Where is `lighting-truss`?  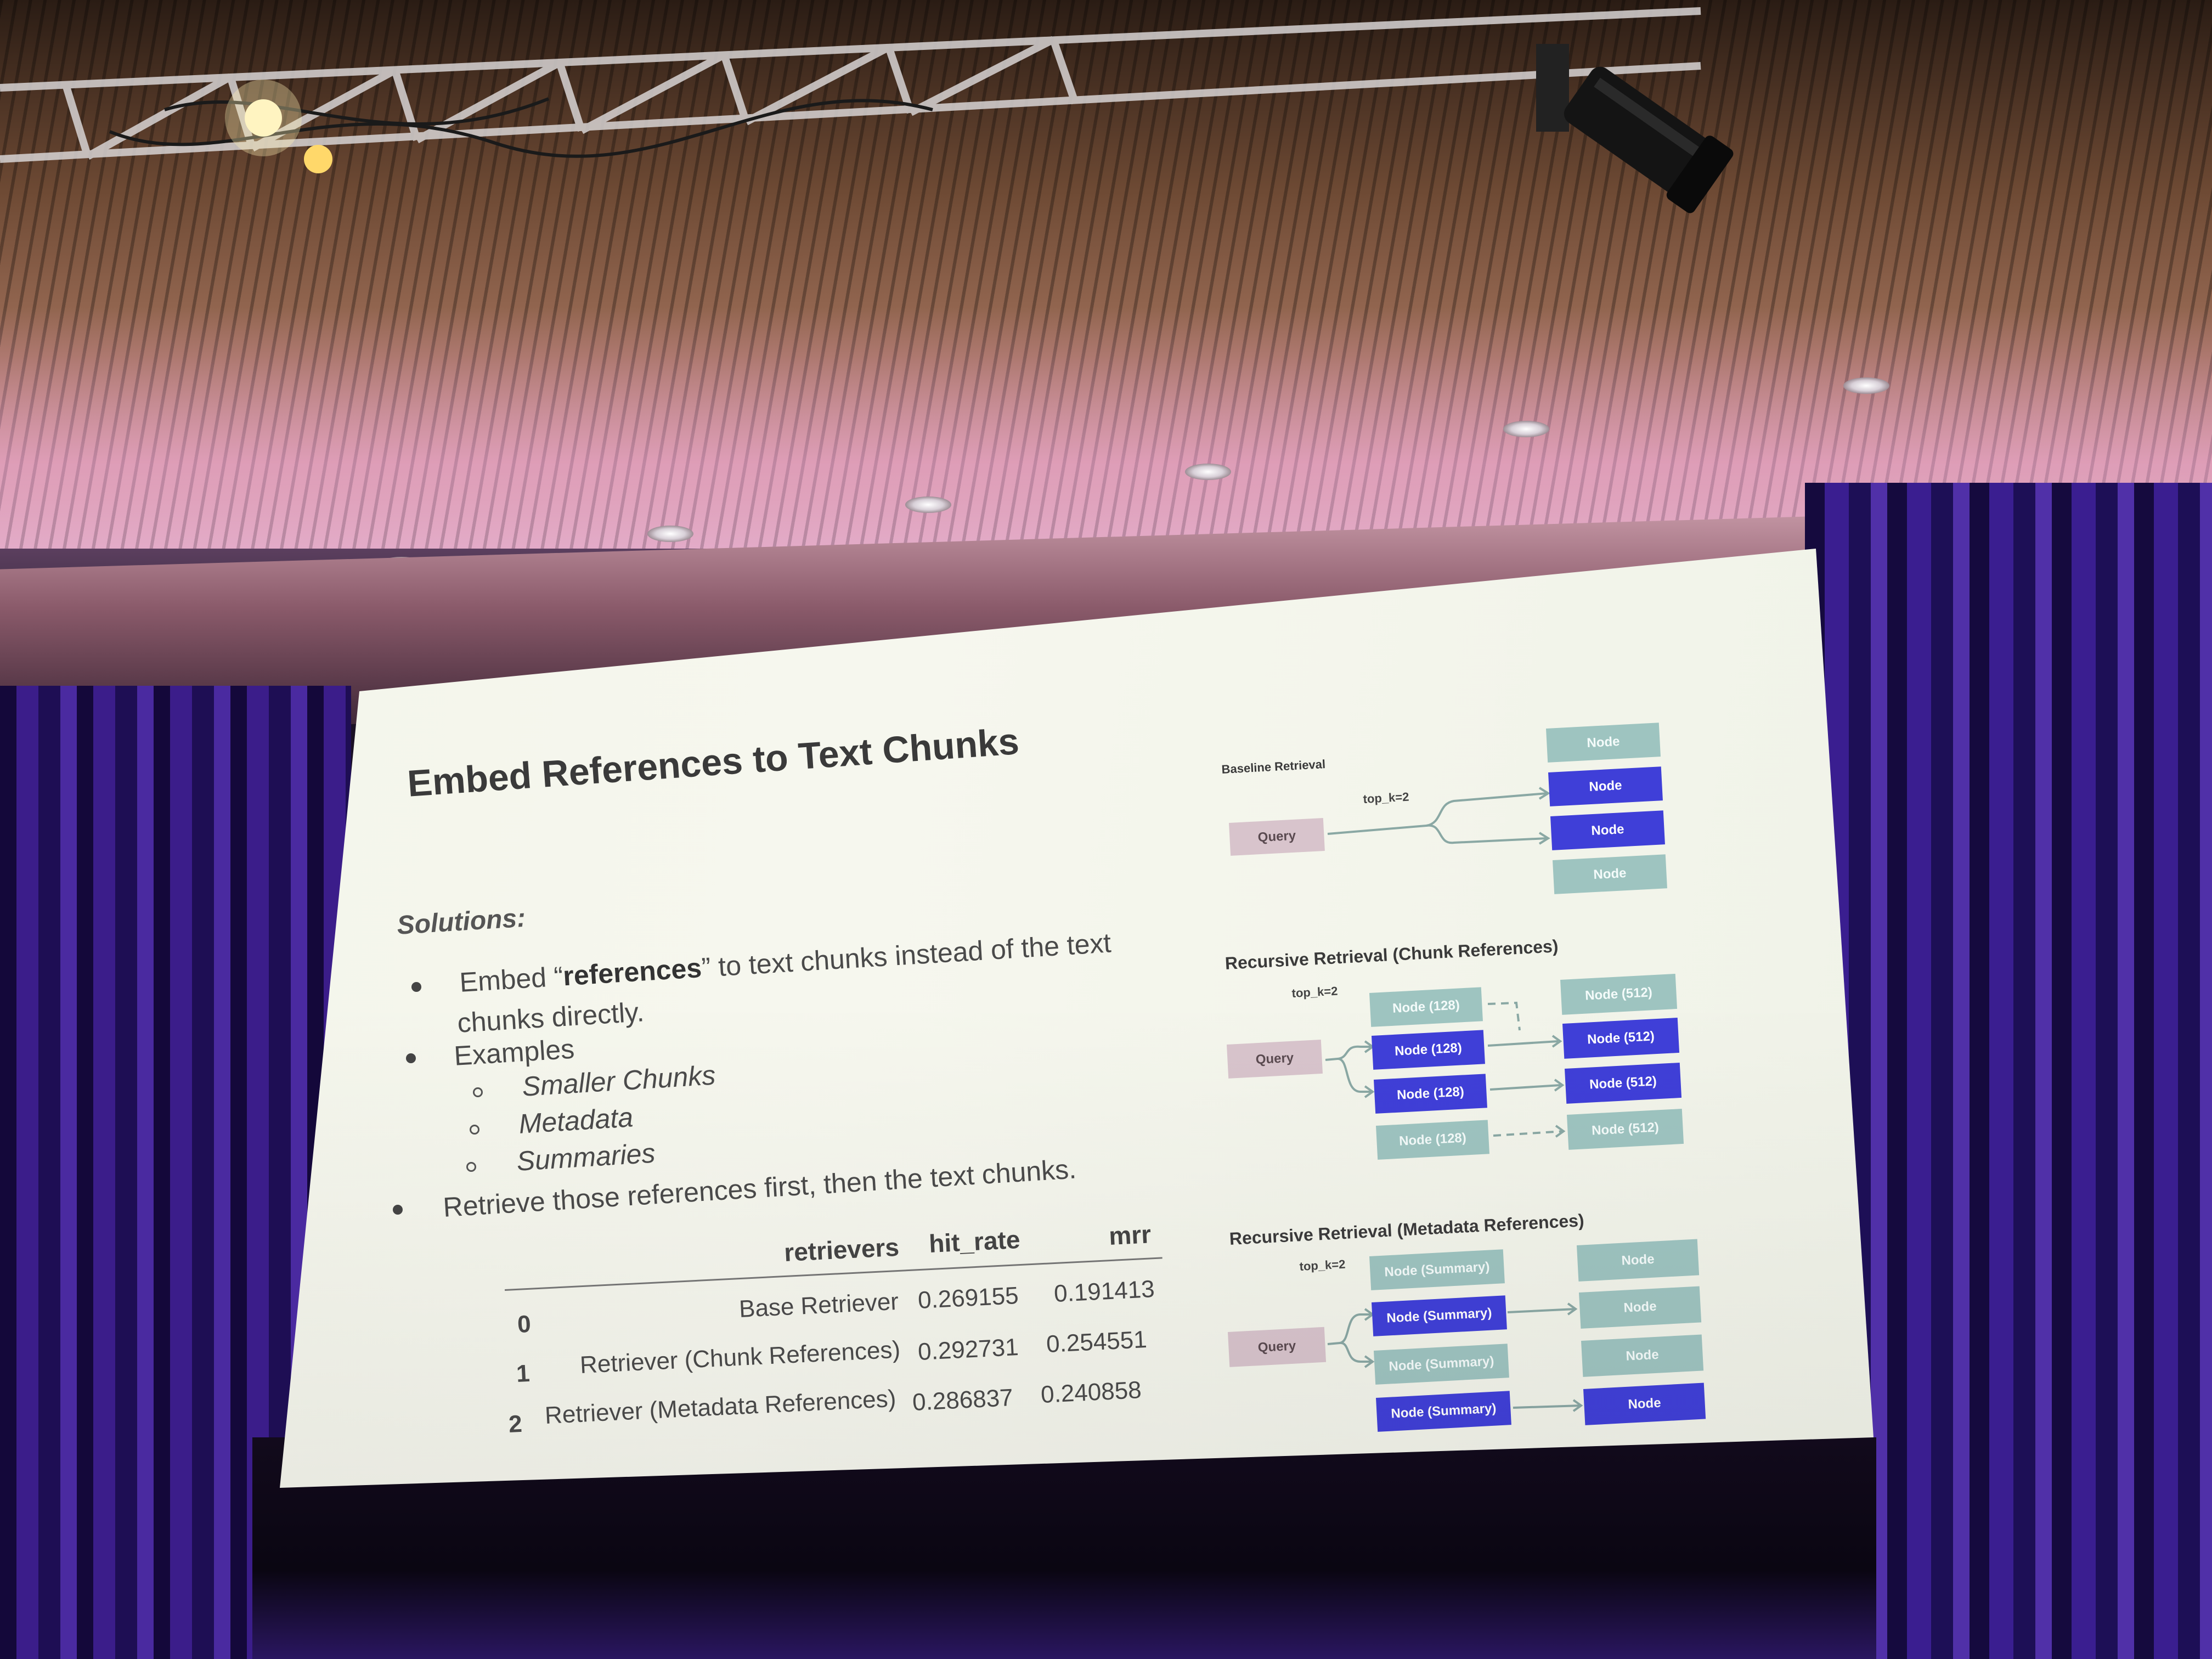
lighting-truss is located at coordinates (850, 90).